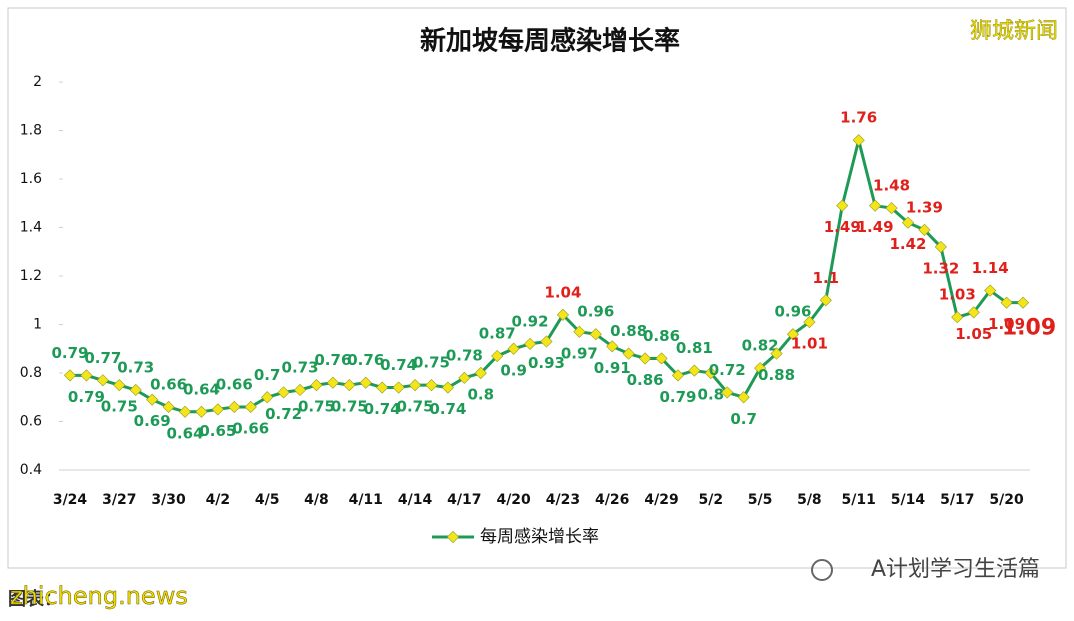 This screenshot has height=621, width=1074. I want to click on brand-watermark: 狮城新闻, so click(1014, 31).